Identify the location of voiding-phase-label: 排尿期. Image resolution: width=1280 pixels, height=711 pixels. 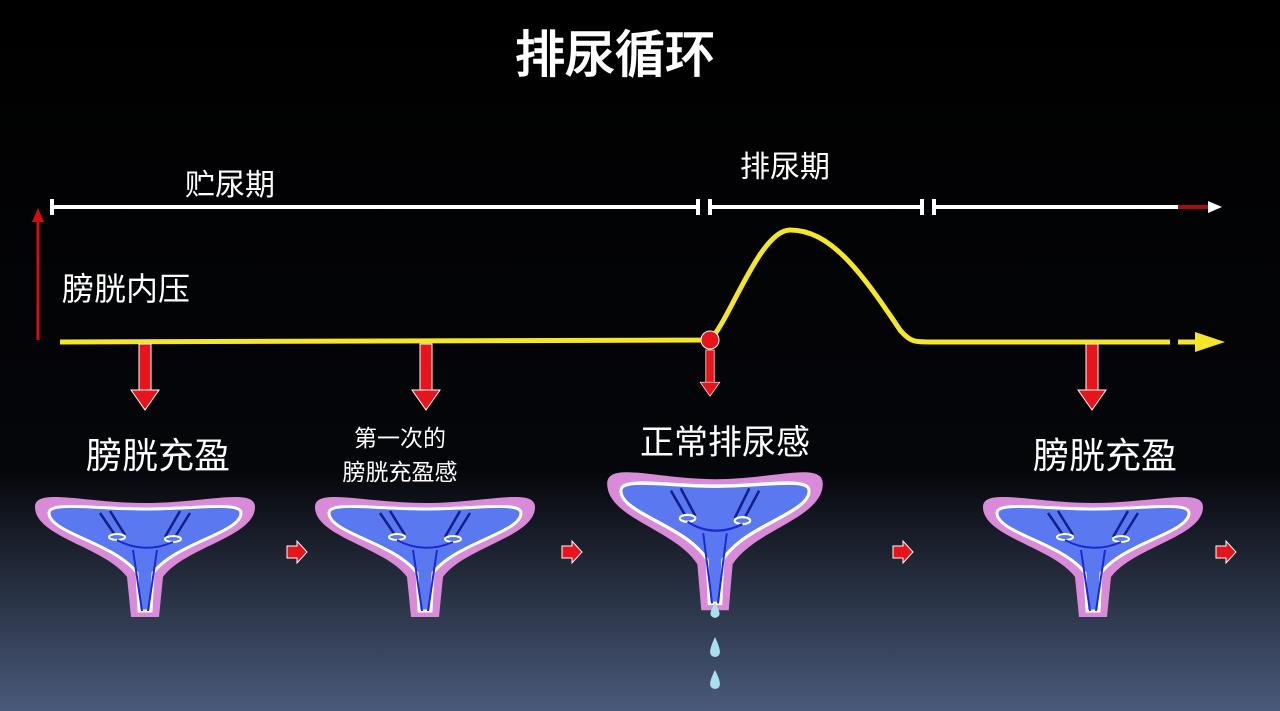
(785, 167).